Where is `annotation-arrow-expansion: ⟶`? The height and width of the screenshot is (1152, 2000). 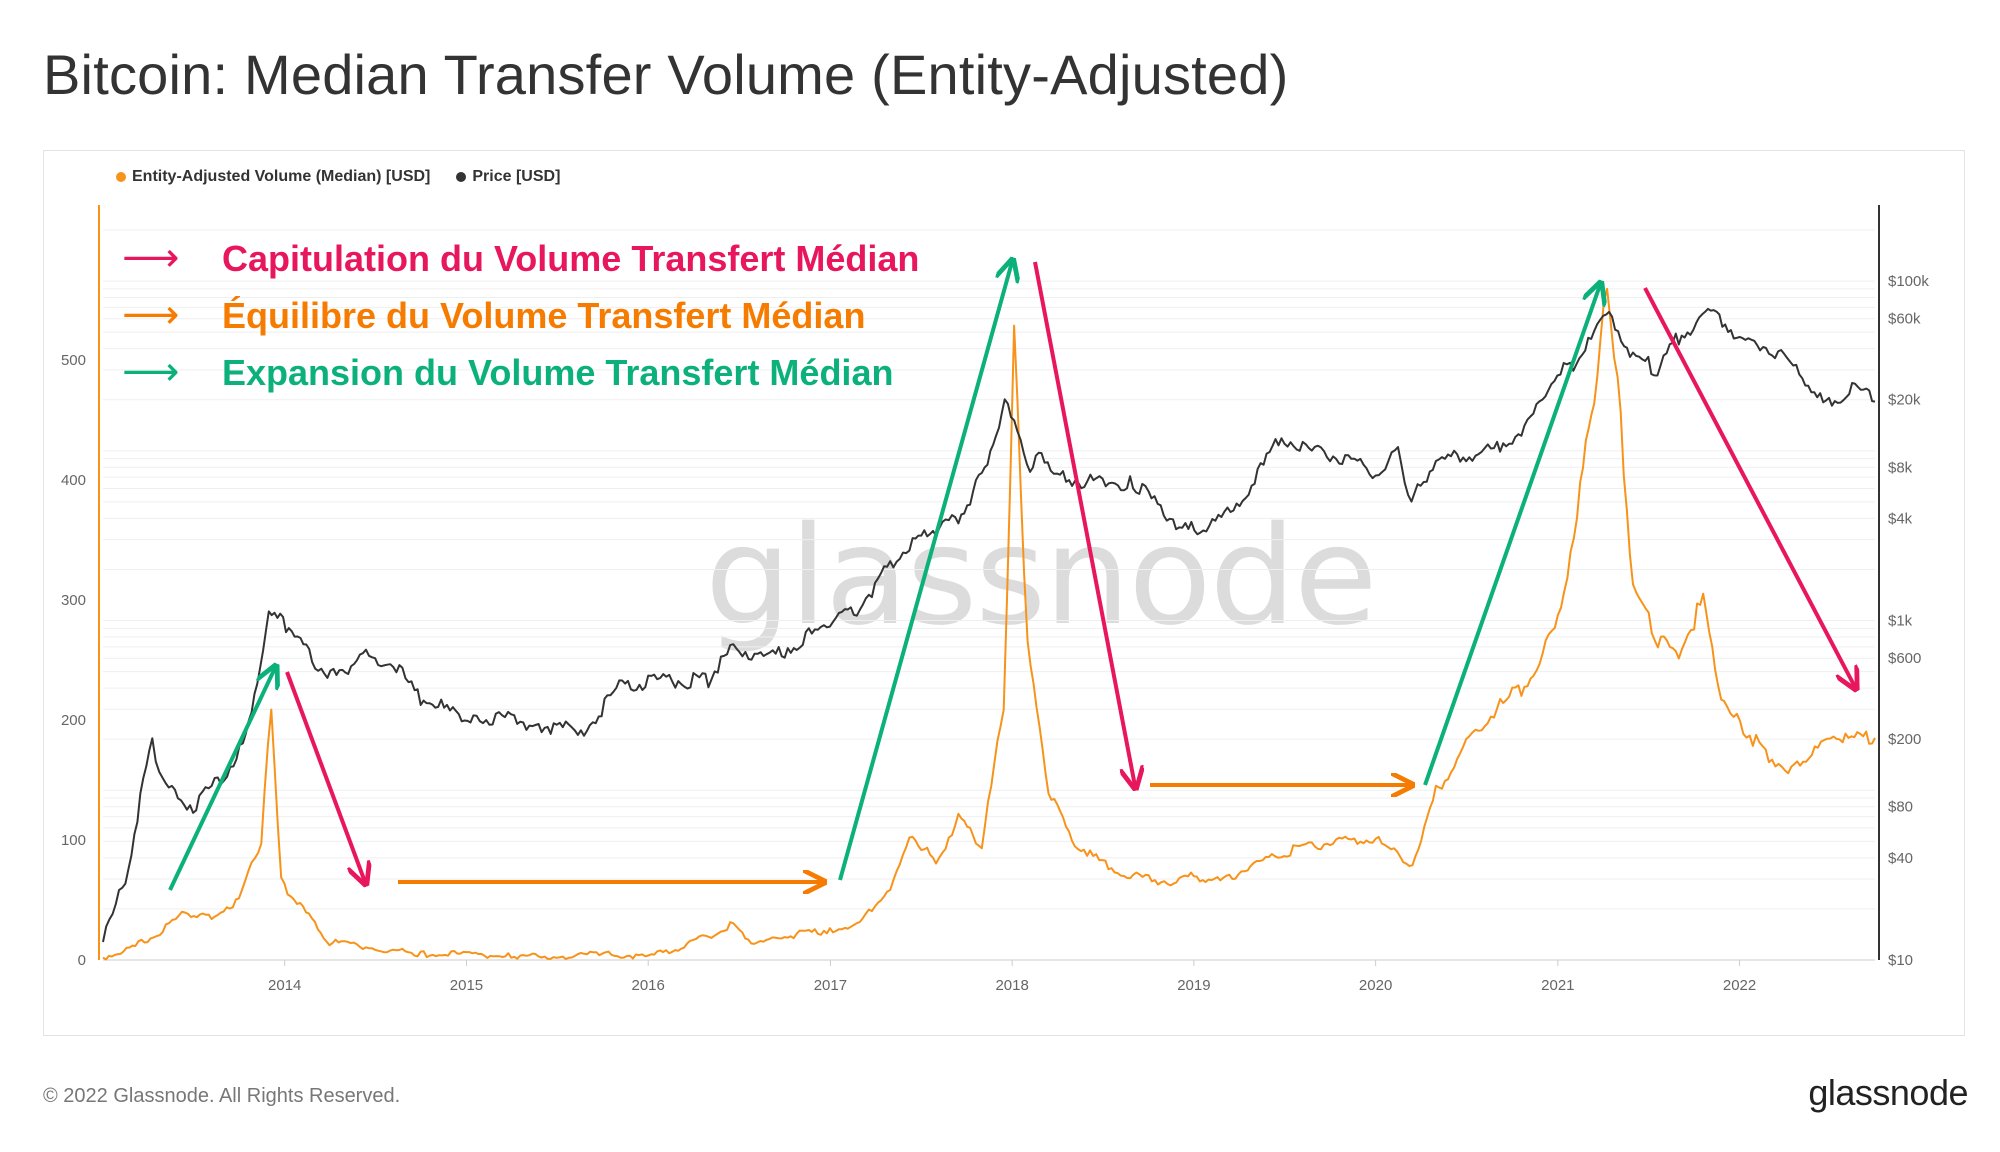 annotation-arrow-expansion: ⟶ is located at coordinates (151, 372).